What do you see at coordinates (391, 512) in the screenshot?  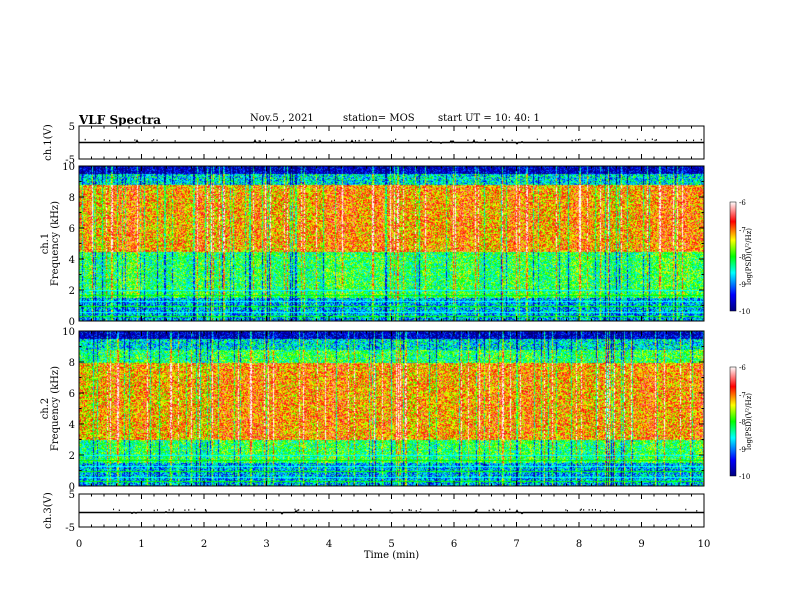 I see `ch3-waveform-trace` at bounding box center [391, 512].